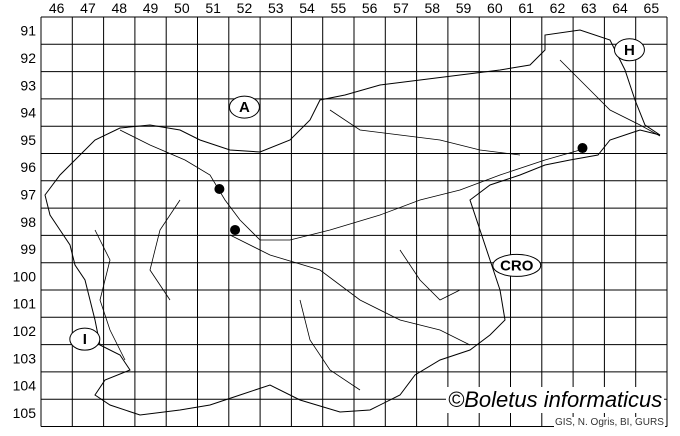  Describe the element at coordinates (25, 386) in the screenshot. I see `row-label: 104` at that location.